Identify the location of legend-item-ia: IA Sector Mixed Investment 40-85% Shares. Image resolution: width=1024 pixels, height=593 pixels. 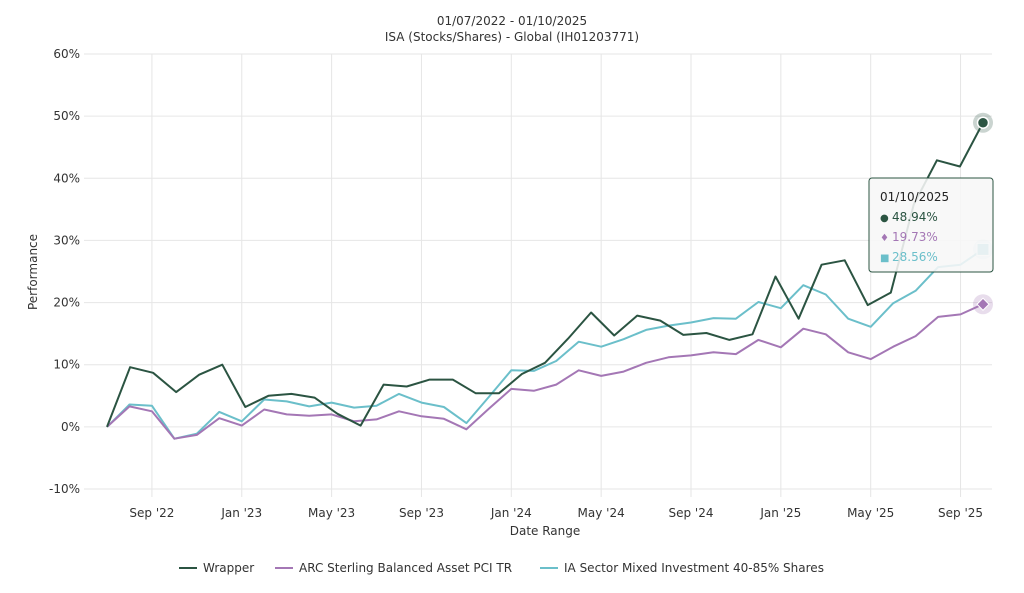
(682, 568).